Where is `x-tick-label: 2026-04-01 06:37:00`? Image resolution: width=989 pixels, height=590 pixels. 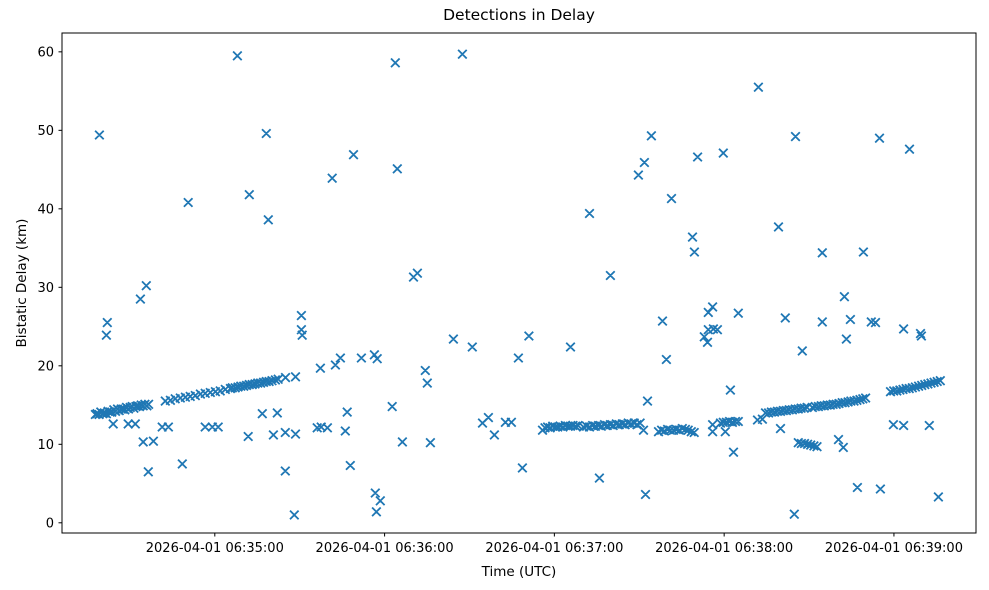
x-tick-label: 2026-04-01 06:37:00 is located at coordinates (554, 548).